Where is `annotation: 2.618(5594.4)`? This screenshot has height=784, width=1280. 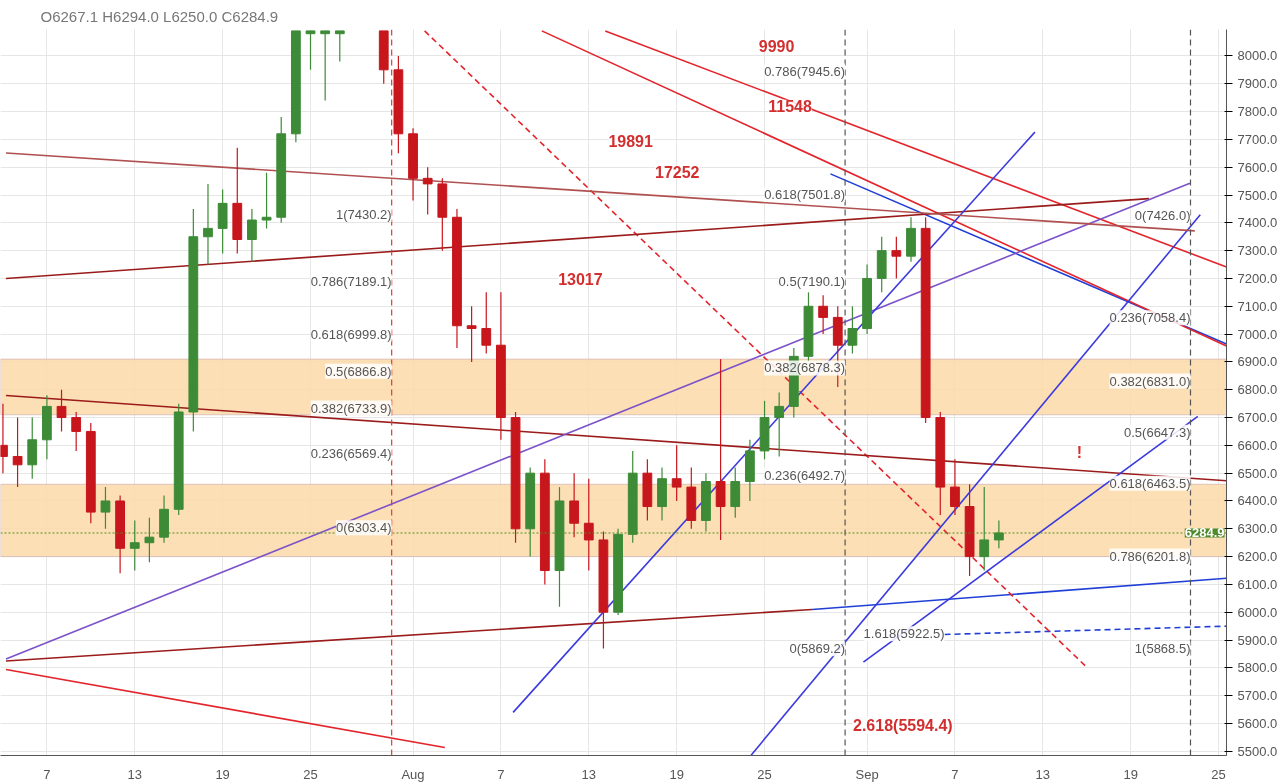 annotation: 2.618(5594.4) is located at coordinates (903, 725).